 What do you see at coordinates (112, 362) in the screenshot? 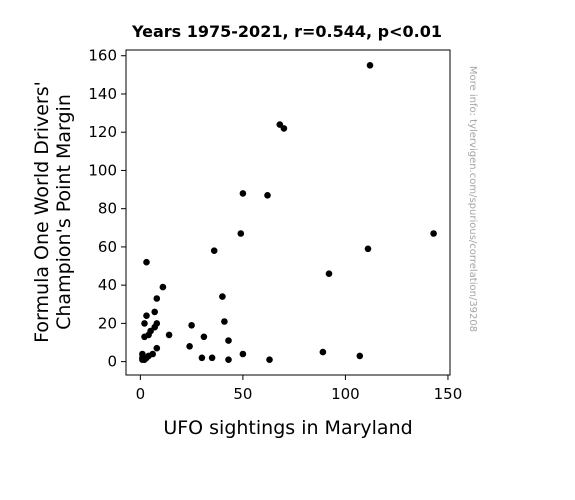
I see `y-tick-label: 0` at bounding box center [112, 362].